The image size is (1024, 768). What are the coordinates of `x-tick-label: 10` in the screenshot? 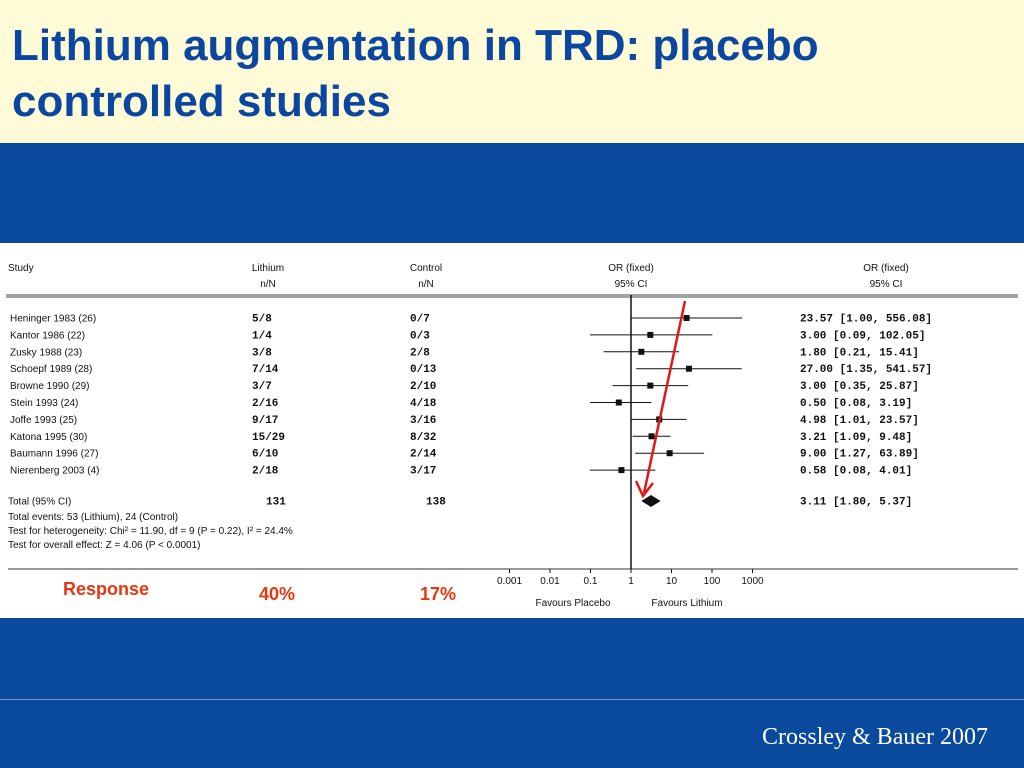 It's located at (672, 581).